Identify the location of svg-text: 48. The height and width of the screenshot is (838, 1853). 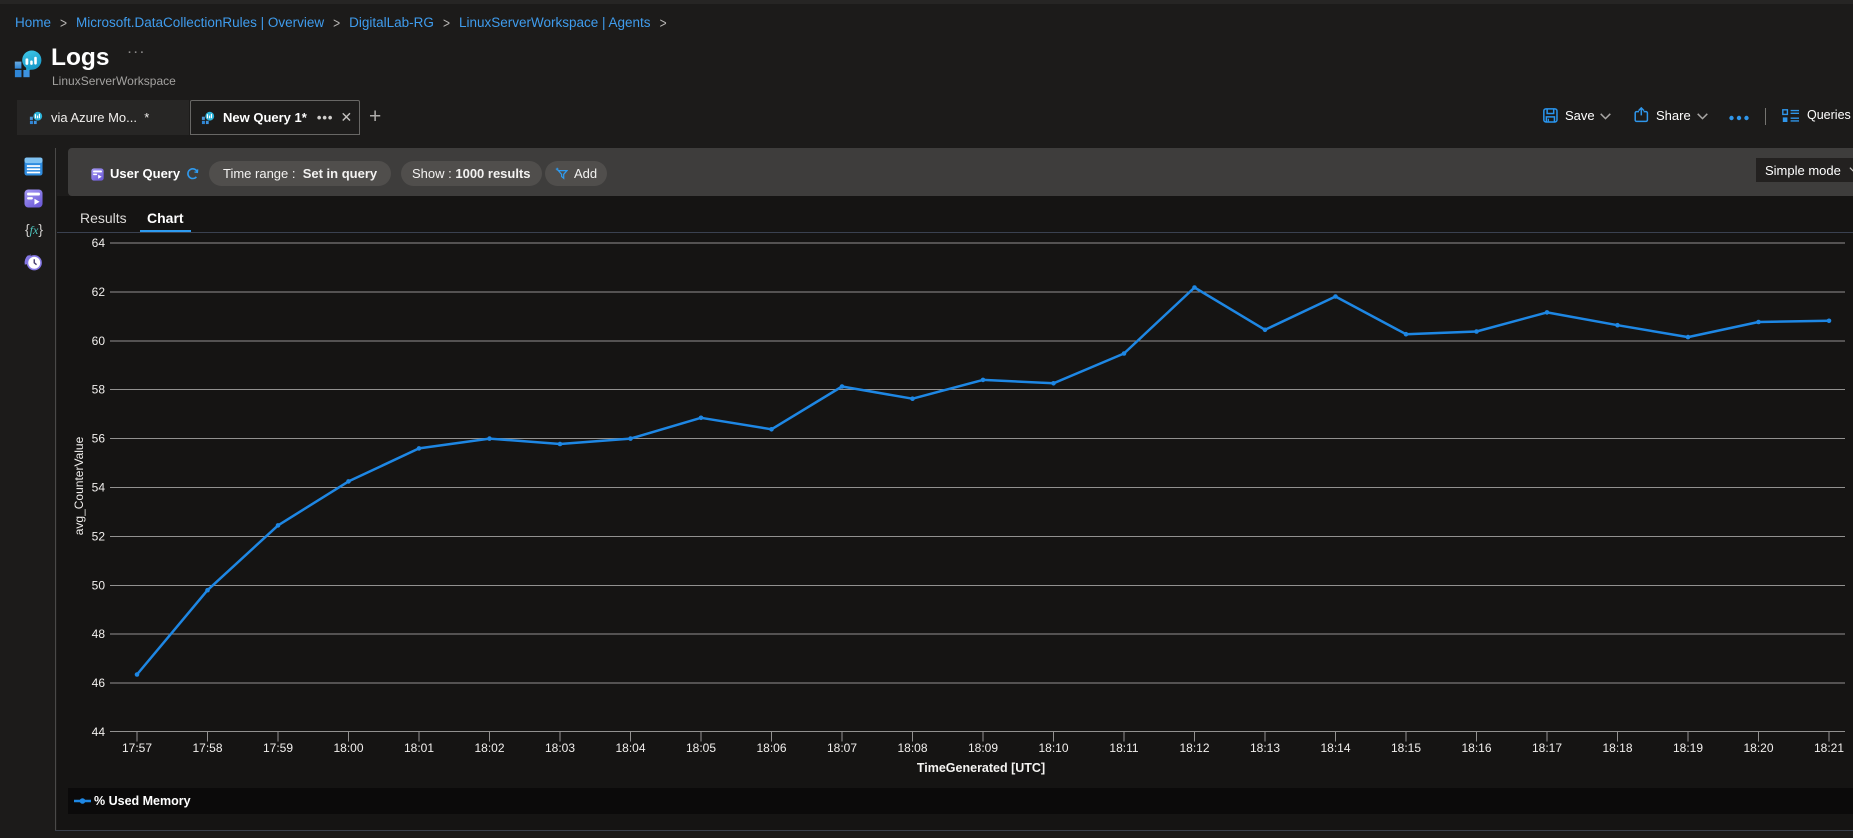
(99, 634).